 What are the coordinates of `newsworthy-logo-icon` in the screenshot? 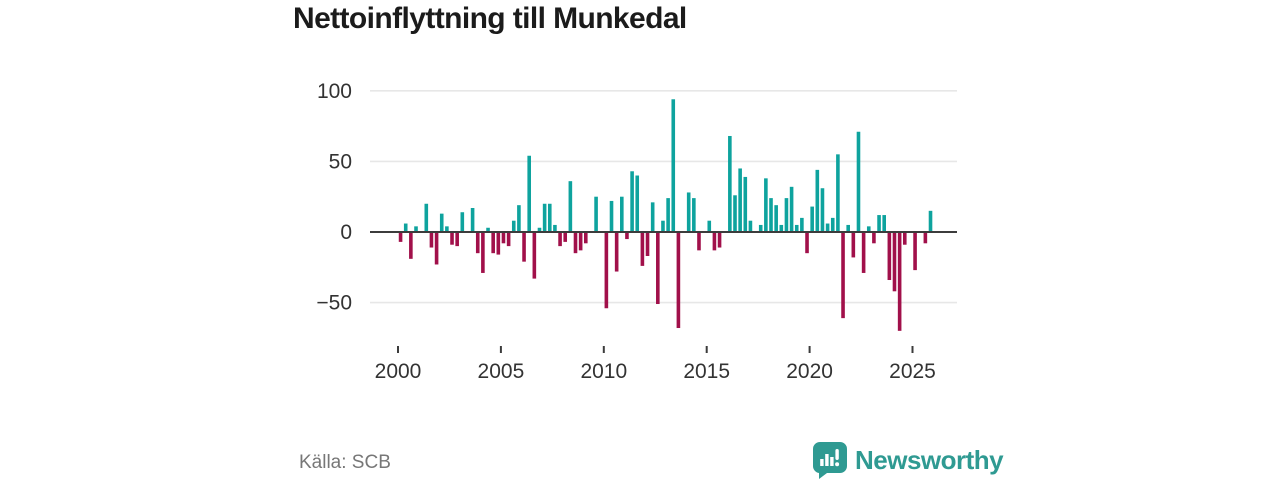 It's located at (830, 460).